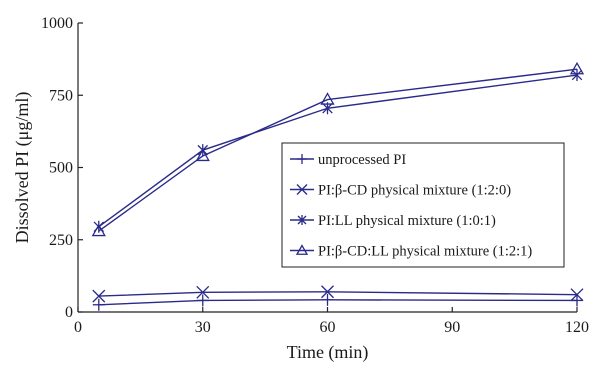 The height and width of the screenshot is (368, 594). I want to click on y-tick-label: 1000, so click(57, 23).